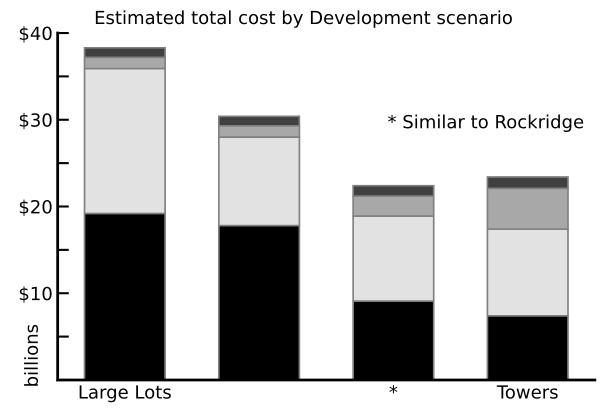  What do you see at coordinates (36, 294) in the screenshot?
I see `y-tick-label: $10` at bounding box center [36, 294].